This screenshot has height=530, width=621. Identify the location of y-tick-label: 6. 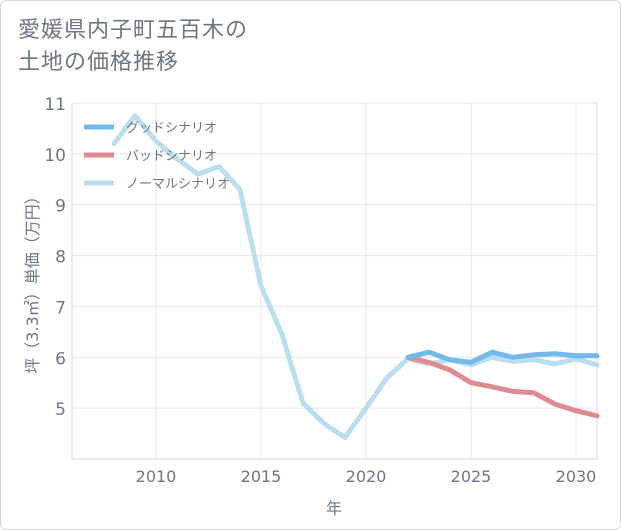
(60, 359).